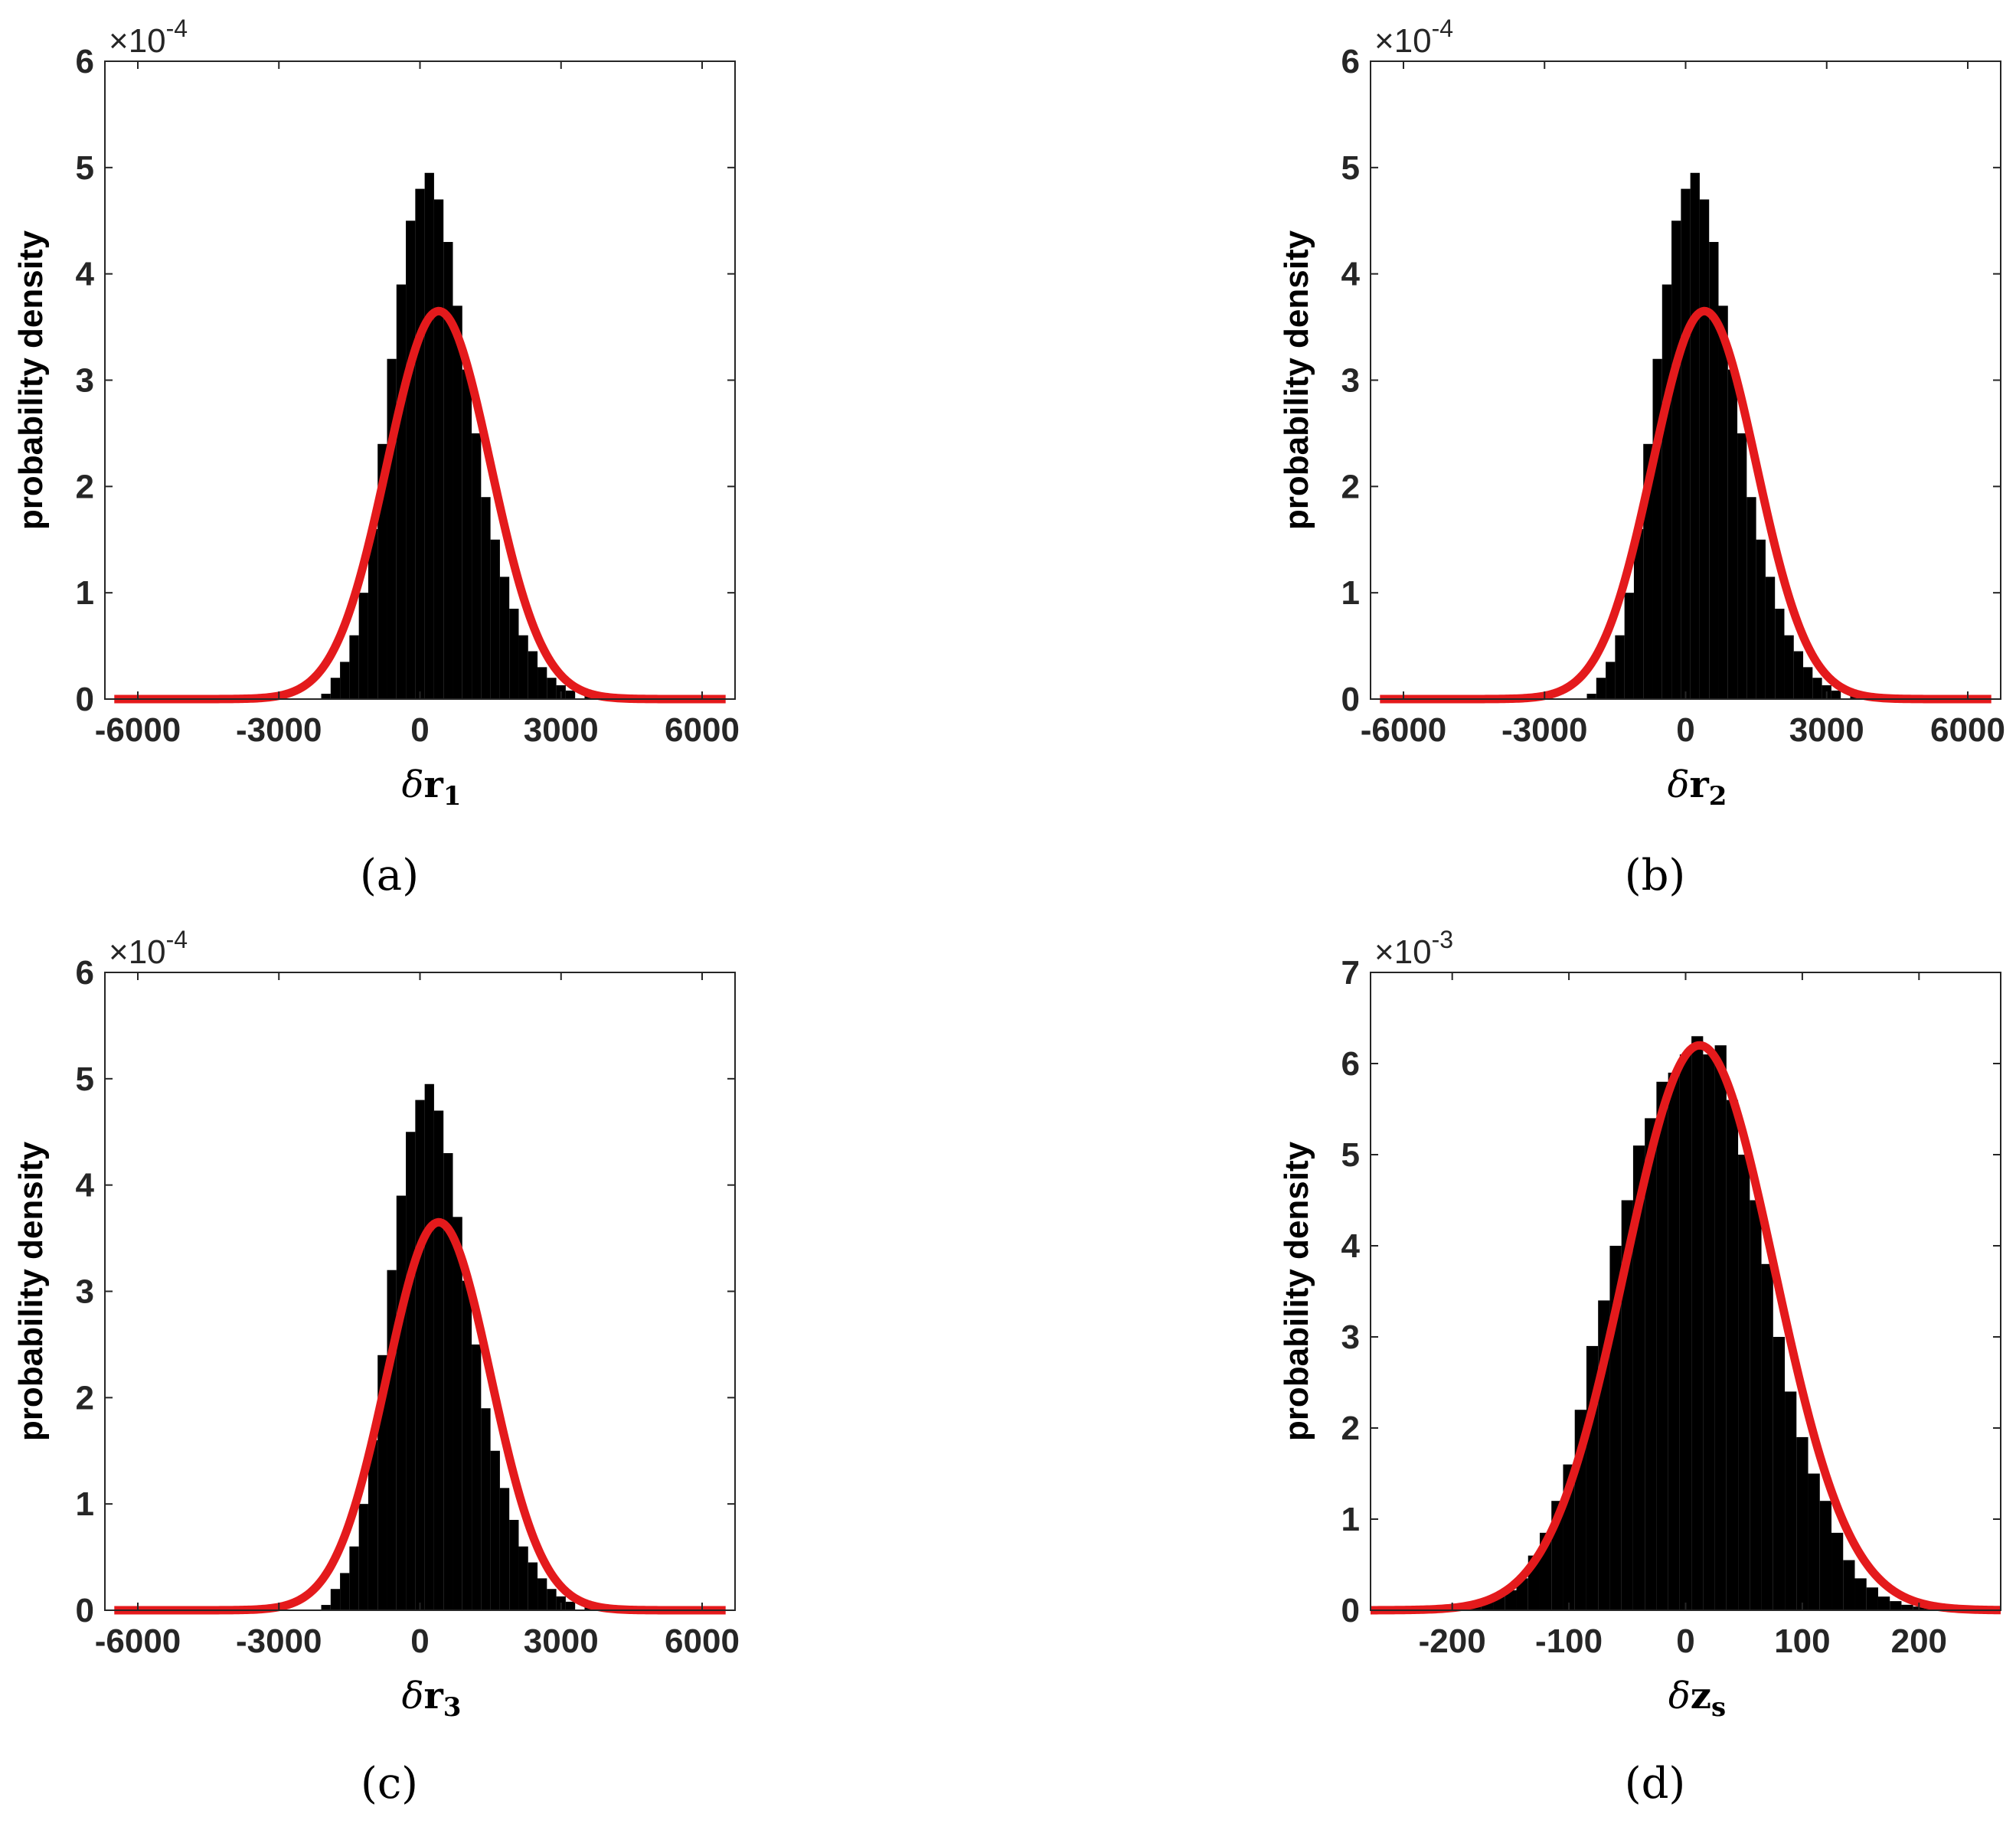  I want to click on x-tick-label: -200, so click(1452, 1641).